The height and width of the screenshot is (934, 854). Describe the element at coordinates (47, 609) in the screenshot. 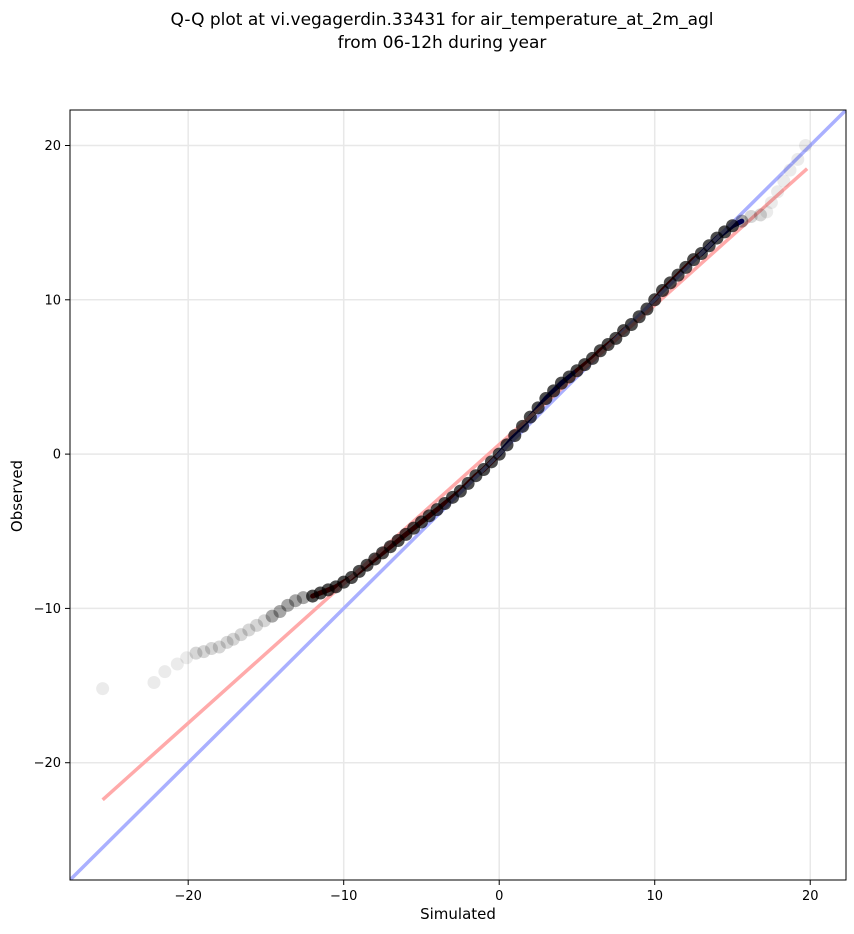

I see `y-tick-label: −10` at that location.